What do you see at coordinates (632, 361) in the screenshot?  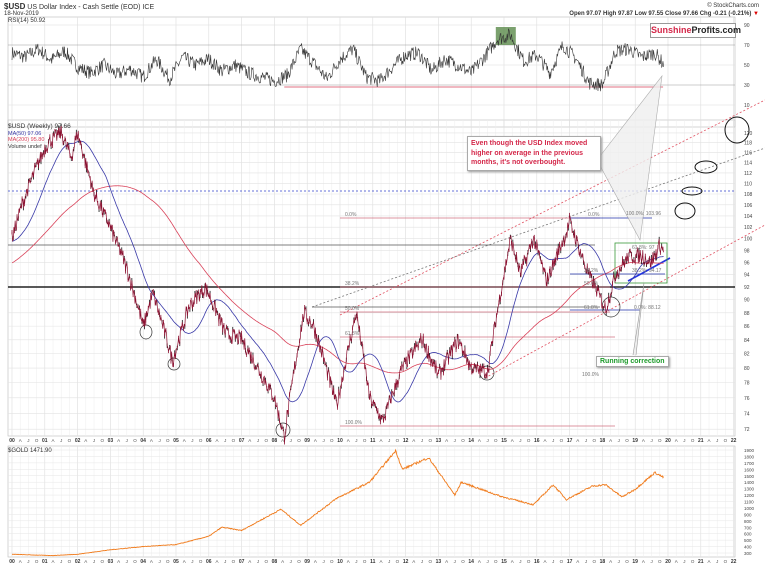 I see `annotation-running-correction: Running correction` at bounding box center [632, 361].